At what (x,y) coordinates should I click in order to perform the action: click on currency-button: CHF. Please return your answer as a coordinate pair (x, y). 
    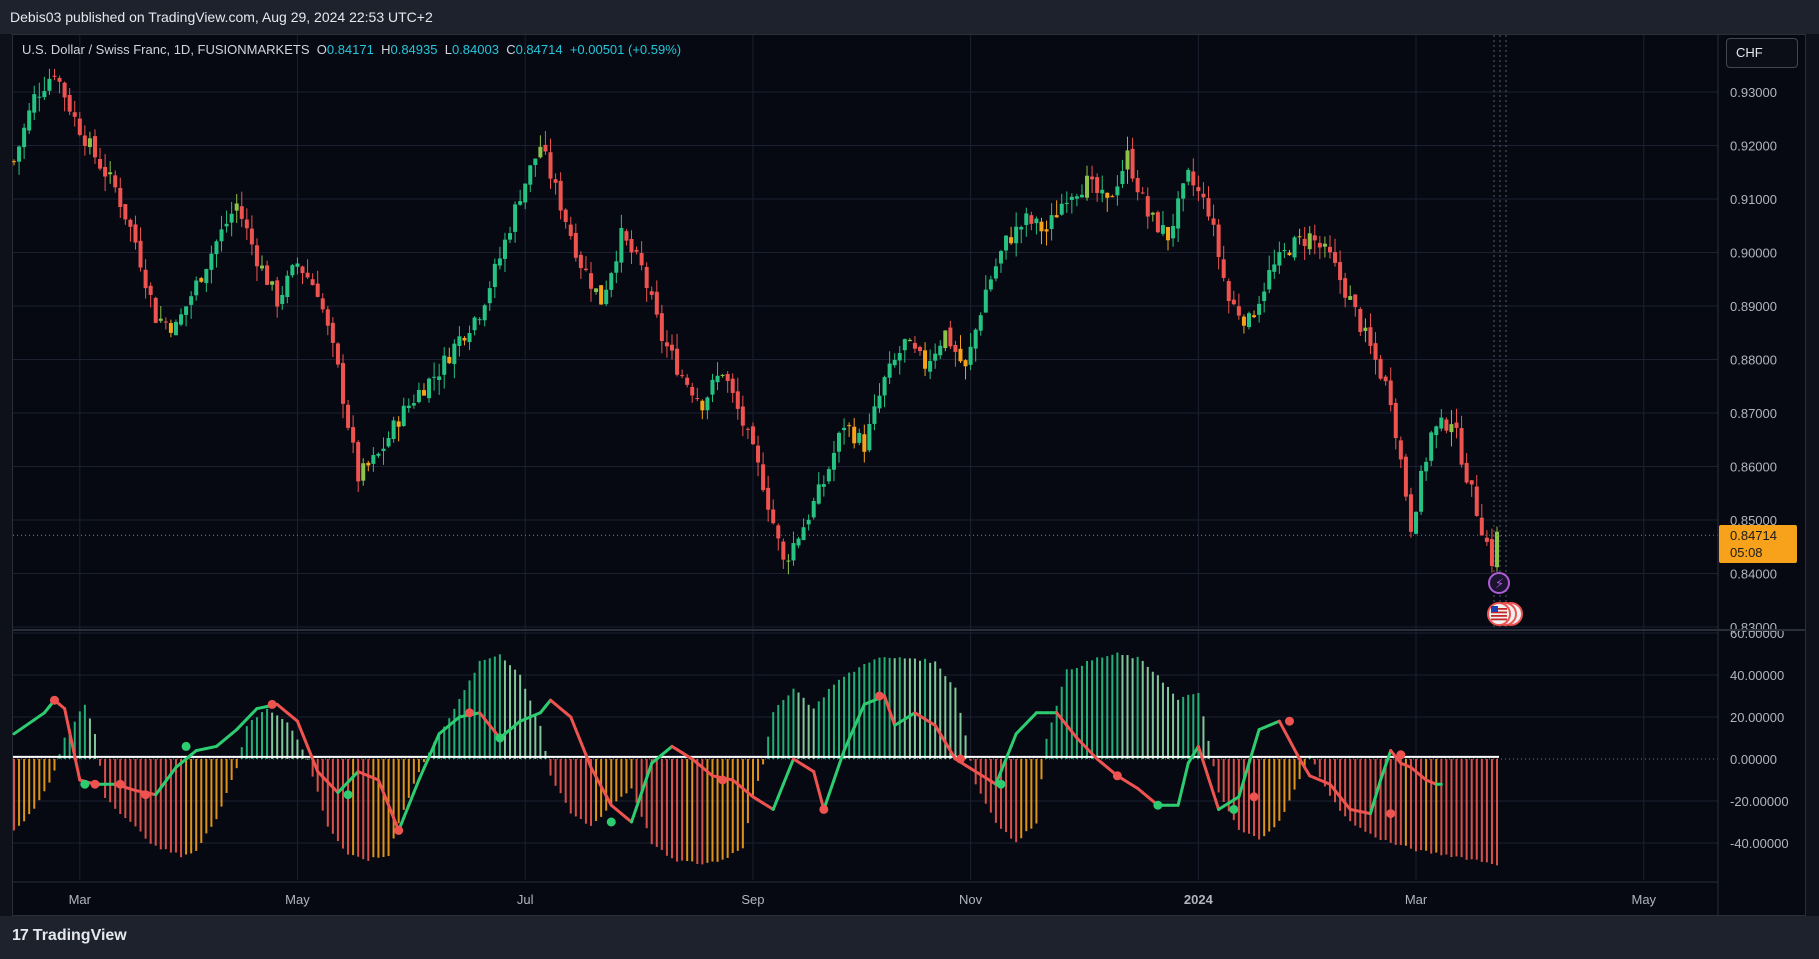
    Looking at the image, I should click on (1762, 53).